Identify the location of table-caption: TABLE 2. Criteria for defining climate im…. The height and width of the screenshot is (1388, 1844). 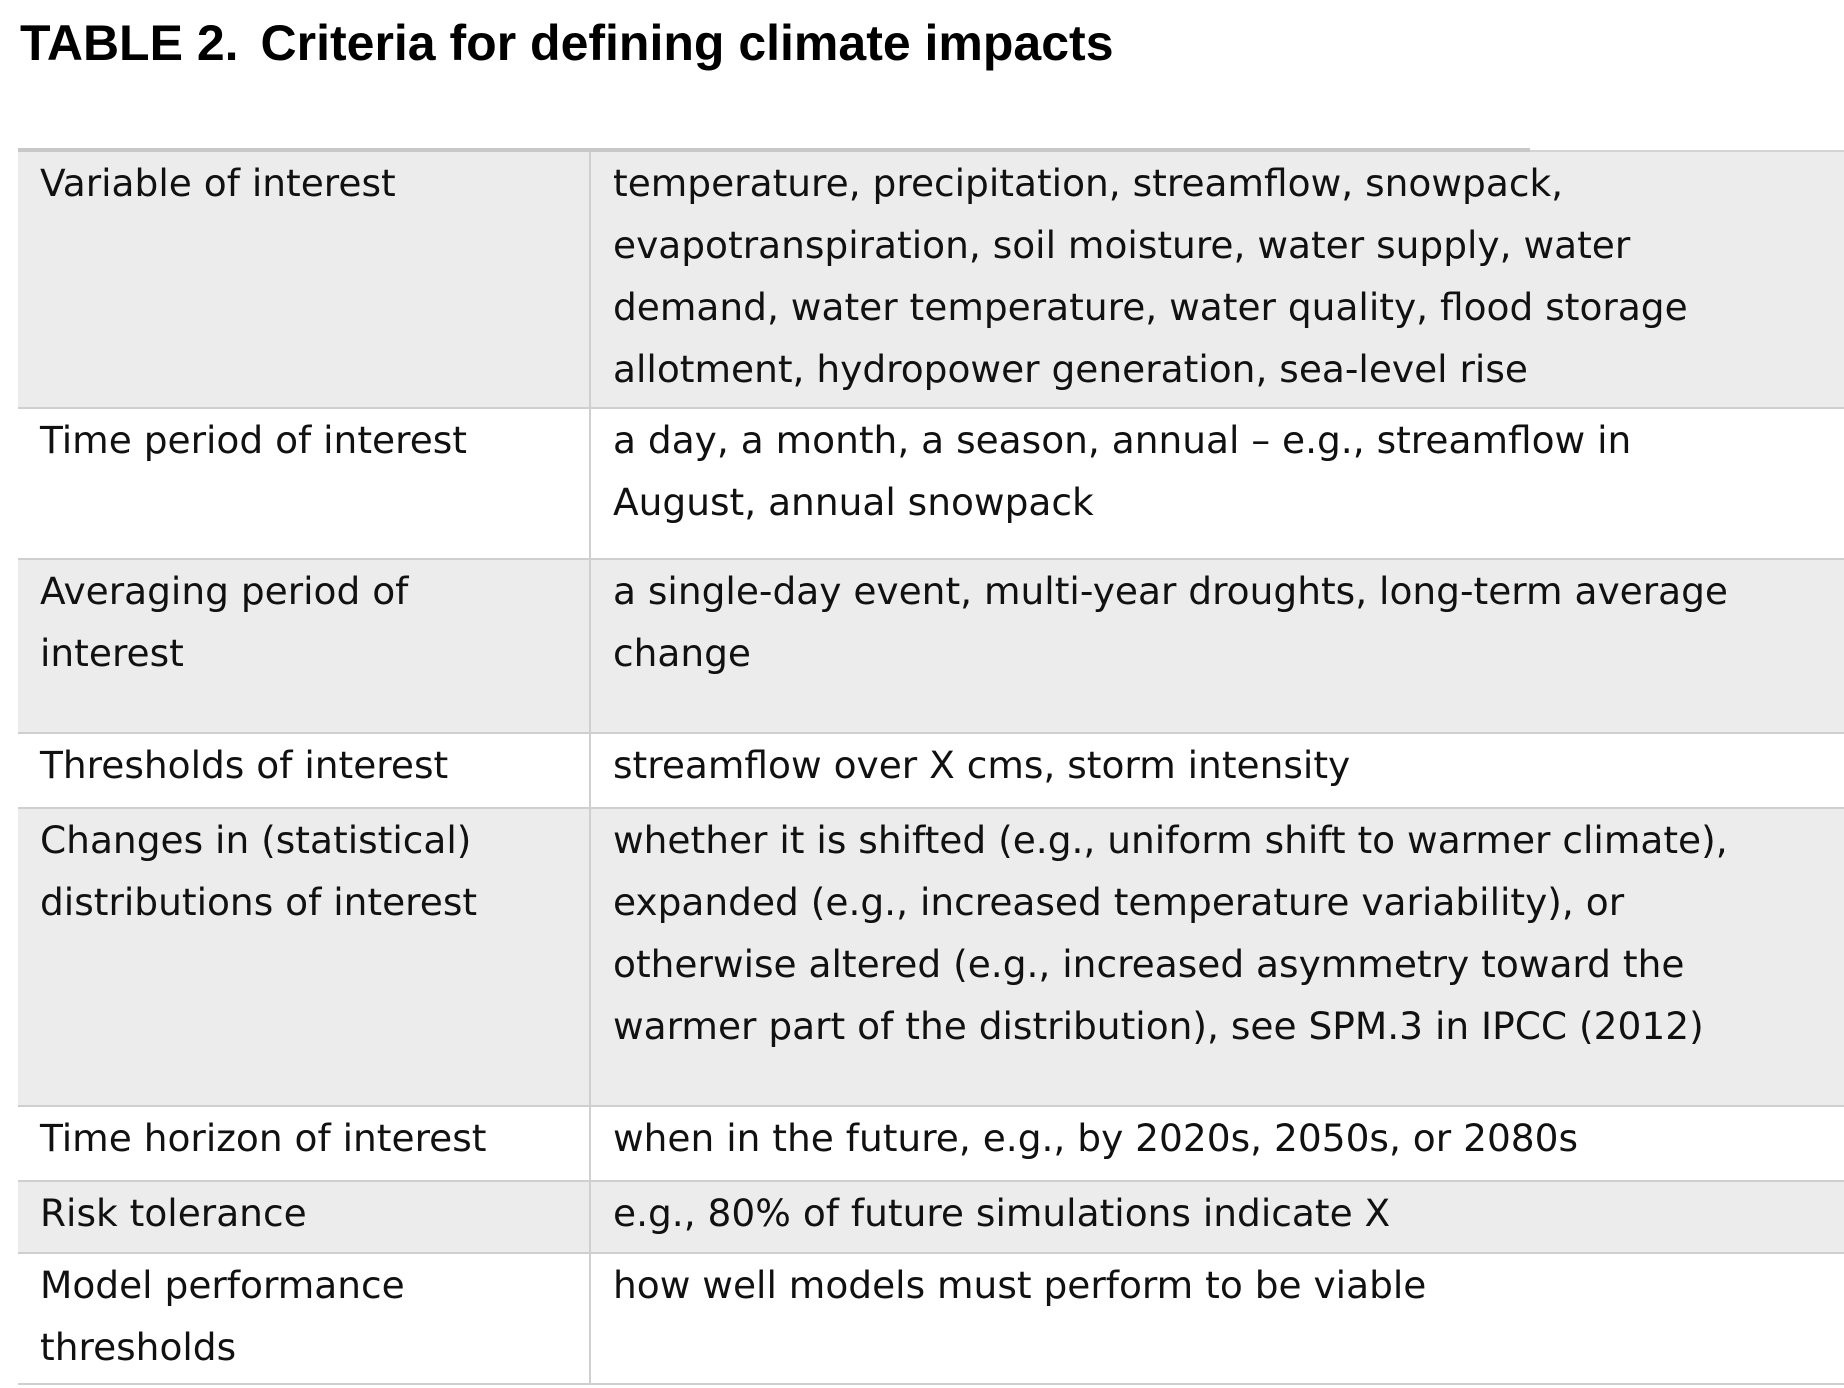
(567, 43).